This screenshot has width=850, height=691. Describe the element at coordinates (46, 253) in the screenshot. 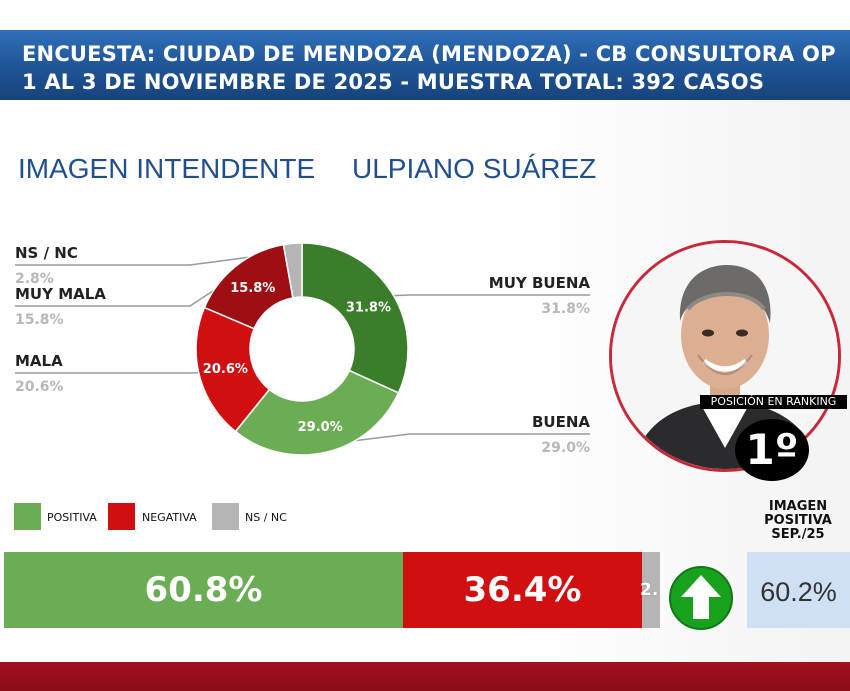

I see `category-name: NS / NC` at that location.